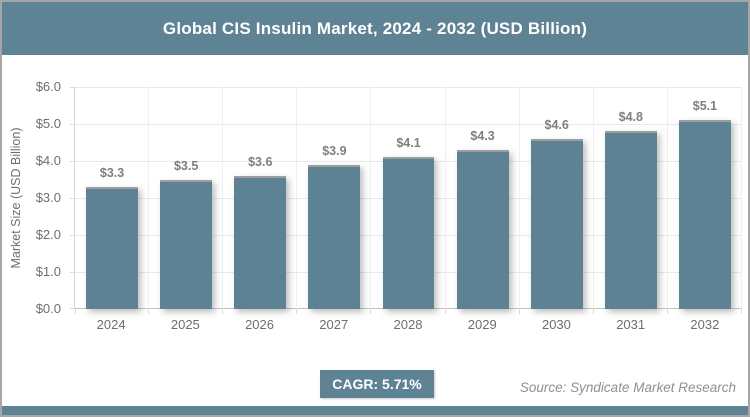 This screenshot has width=750, height=417. I want to click on cagr-badge: CAGR: 5.71%, so click(377, 384).